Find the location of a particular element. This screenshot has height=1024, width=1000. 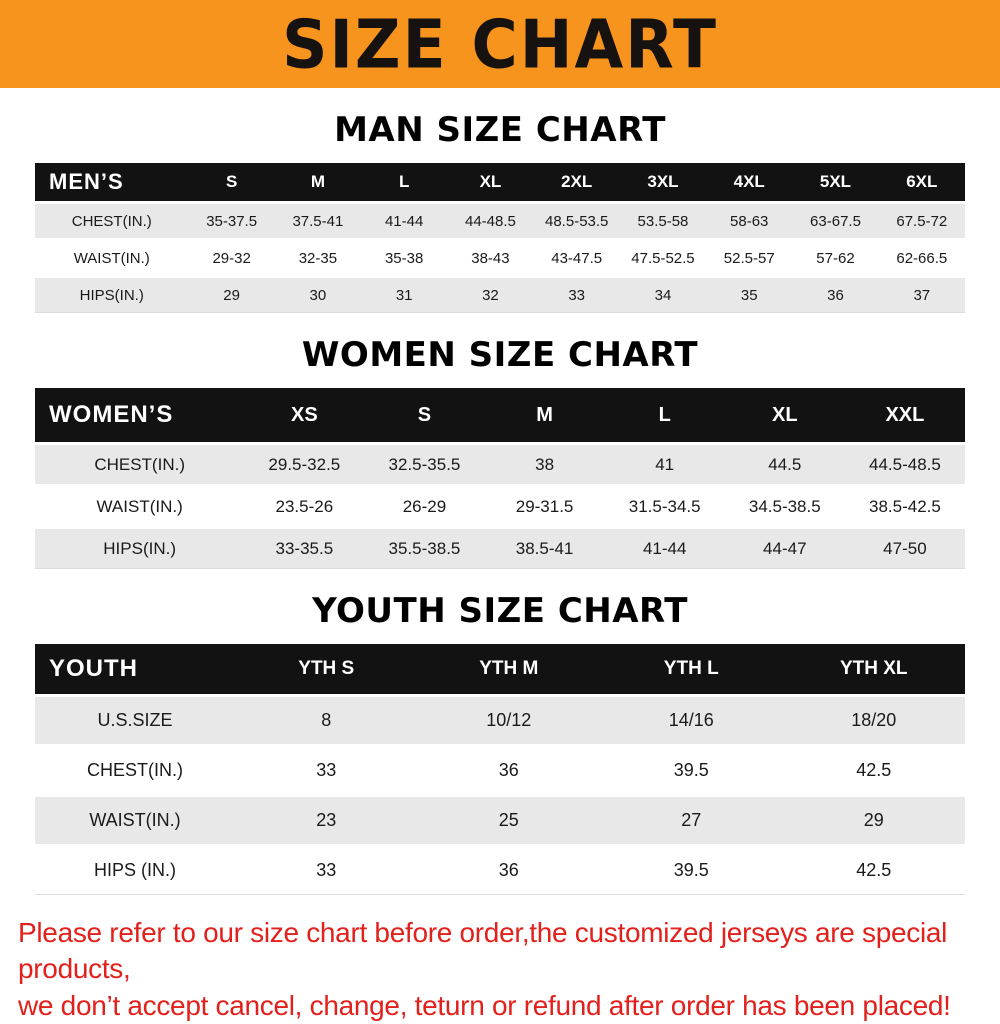

size-value: 35 is located at coordinates (749, 295).